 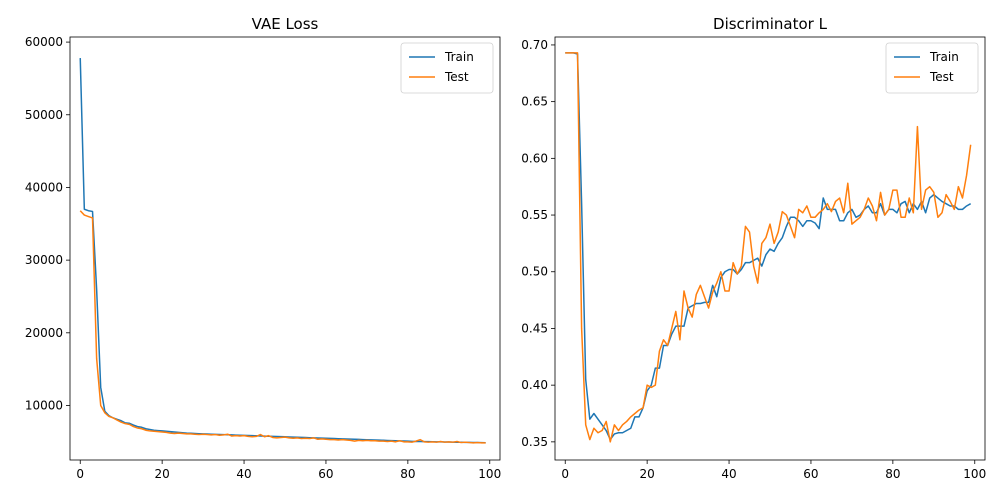 What do you see at coordinates (44, 333) in the screenshot?
I see `y-tick-label: 20000` at bounding box center [44, 333].